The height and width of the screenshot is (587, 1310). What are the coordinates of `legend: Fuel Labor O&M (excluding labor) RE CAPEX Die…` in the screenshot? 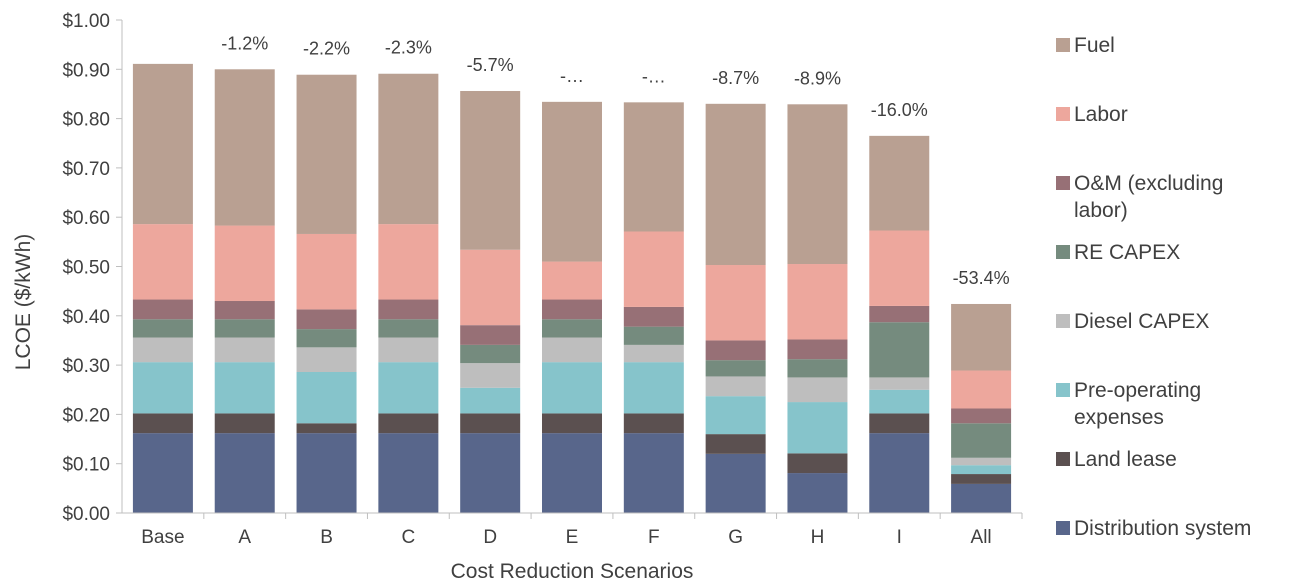 It's located at (1153, 287).